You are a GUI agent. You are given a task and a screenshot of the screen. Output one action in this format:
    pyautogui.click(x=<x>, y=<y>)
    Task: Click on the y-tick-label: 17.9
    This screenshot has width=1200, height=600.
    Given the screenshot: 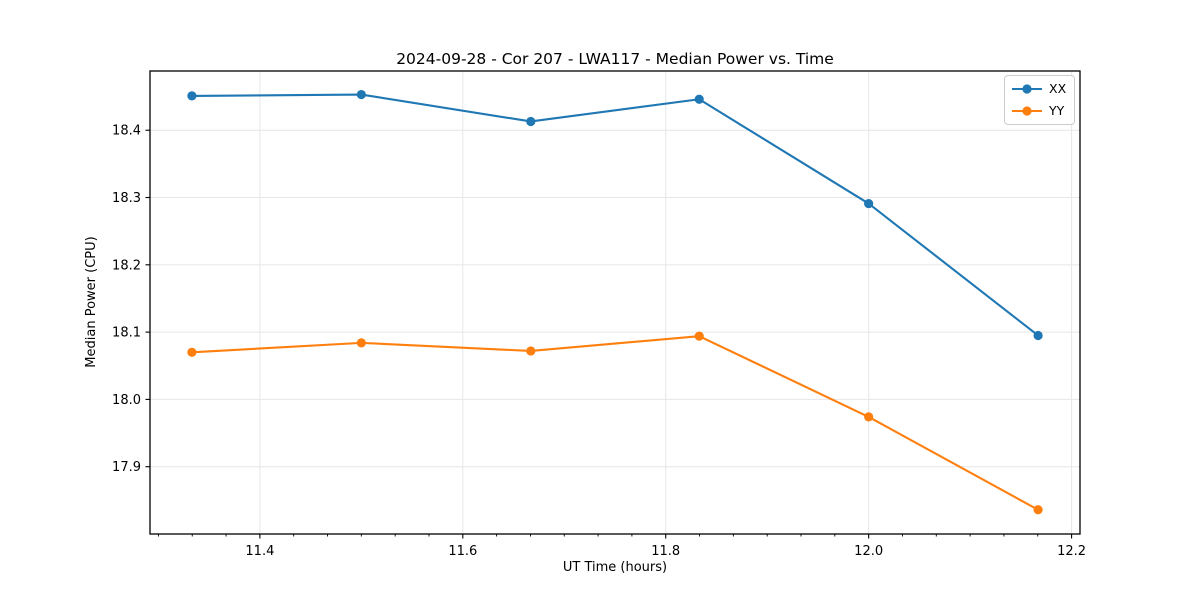 What is the action you would take?
    pyautogui.click(x=126, y=467)
    